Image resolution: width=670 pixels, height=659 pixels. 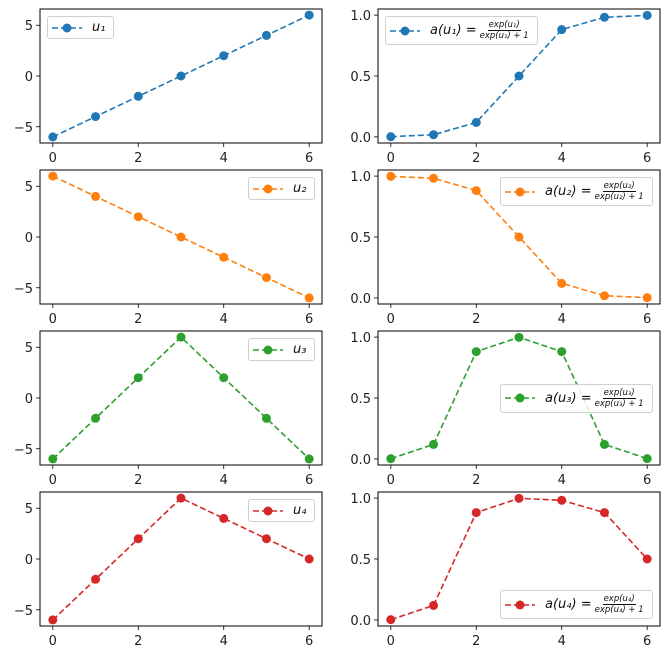 What do you see at coordinates (568, 604) in the screenshot?
I see `legend-label-lhs: a(u₄) =` at bounding box center [568, 604].